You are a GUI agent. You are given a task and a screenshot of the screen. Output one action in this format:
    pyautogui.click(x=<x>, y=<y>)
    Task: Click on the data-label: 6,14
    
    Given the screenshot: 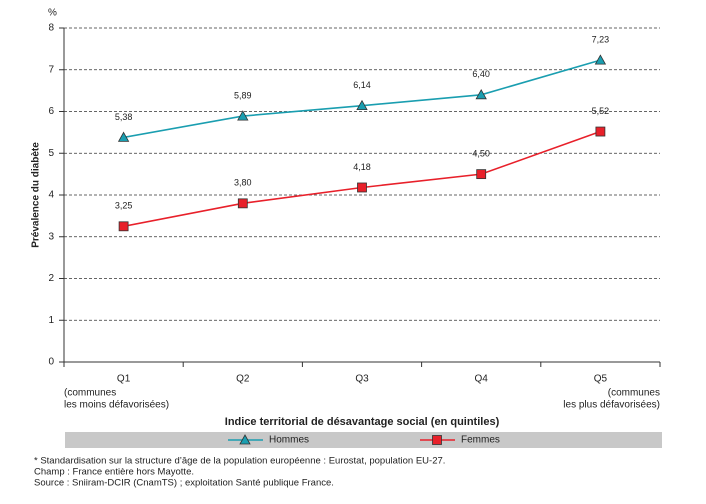 What is the action you would take?
    pyautogui.click(x=362, y=85)
    